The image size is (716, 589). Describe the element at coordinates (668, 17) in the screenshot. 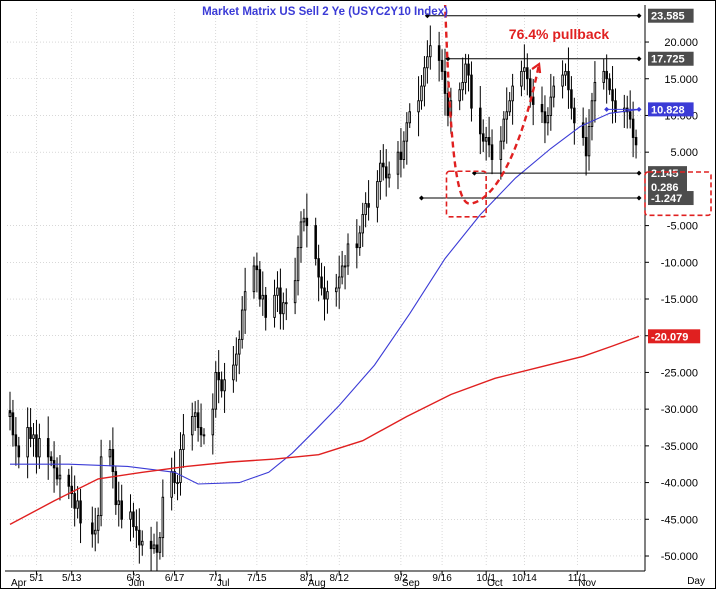

I see `level-tag: 23.585` at that location.